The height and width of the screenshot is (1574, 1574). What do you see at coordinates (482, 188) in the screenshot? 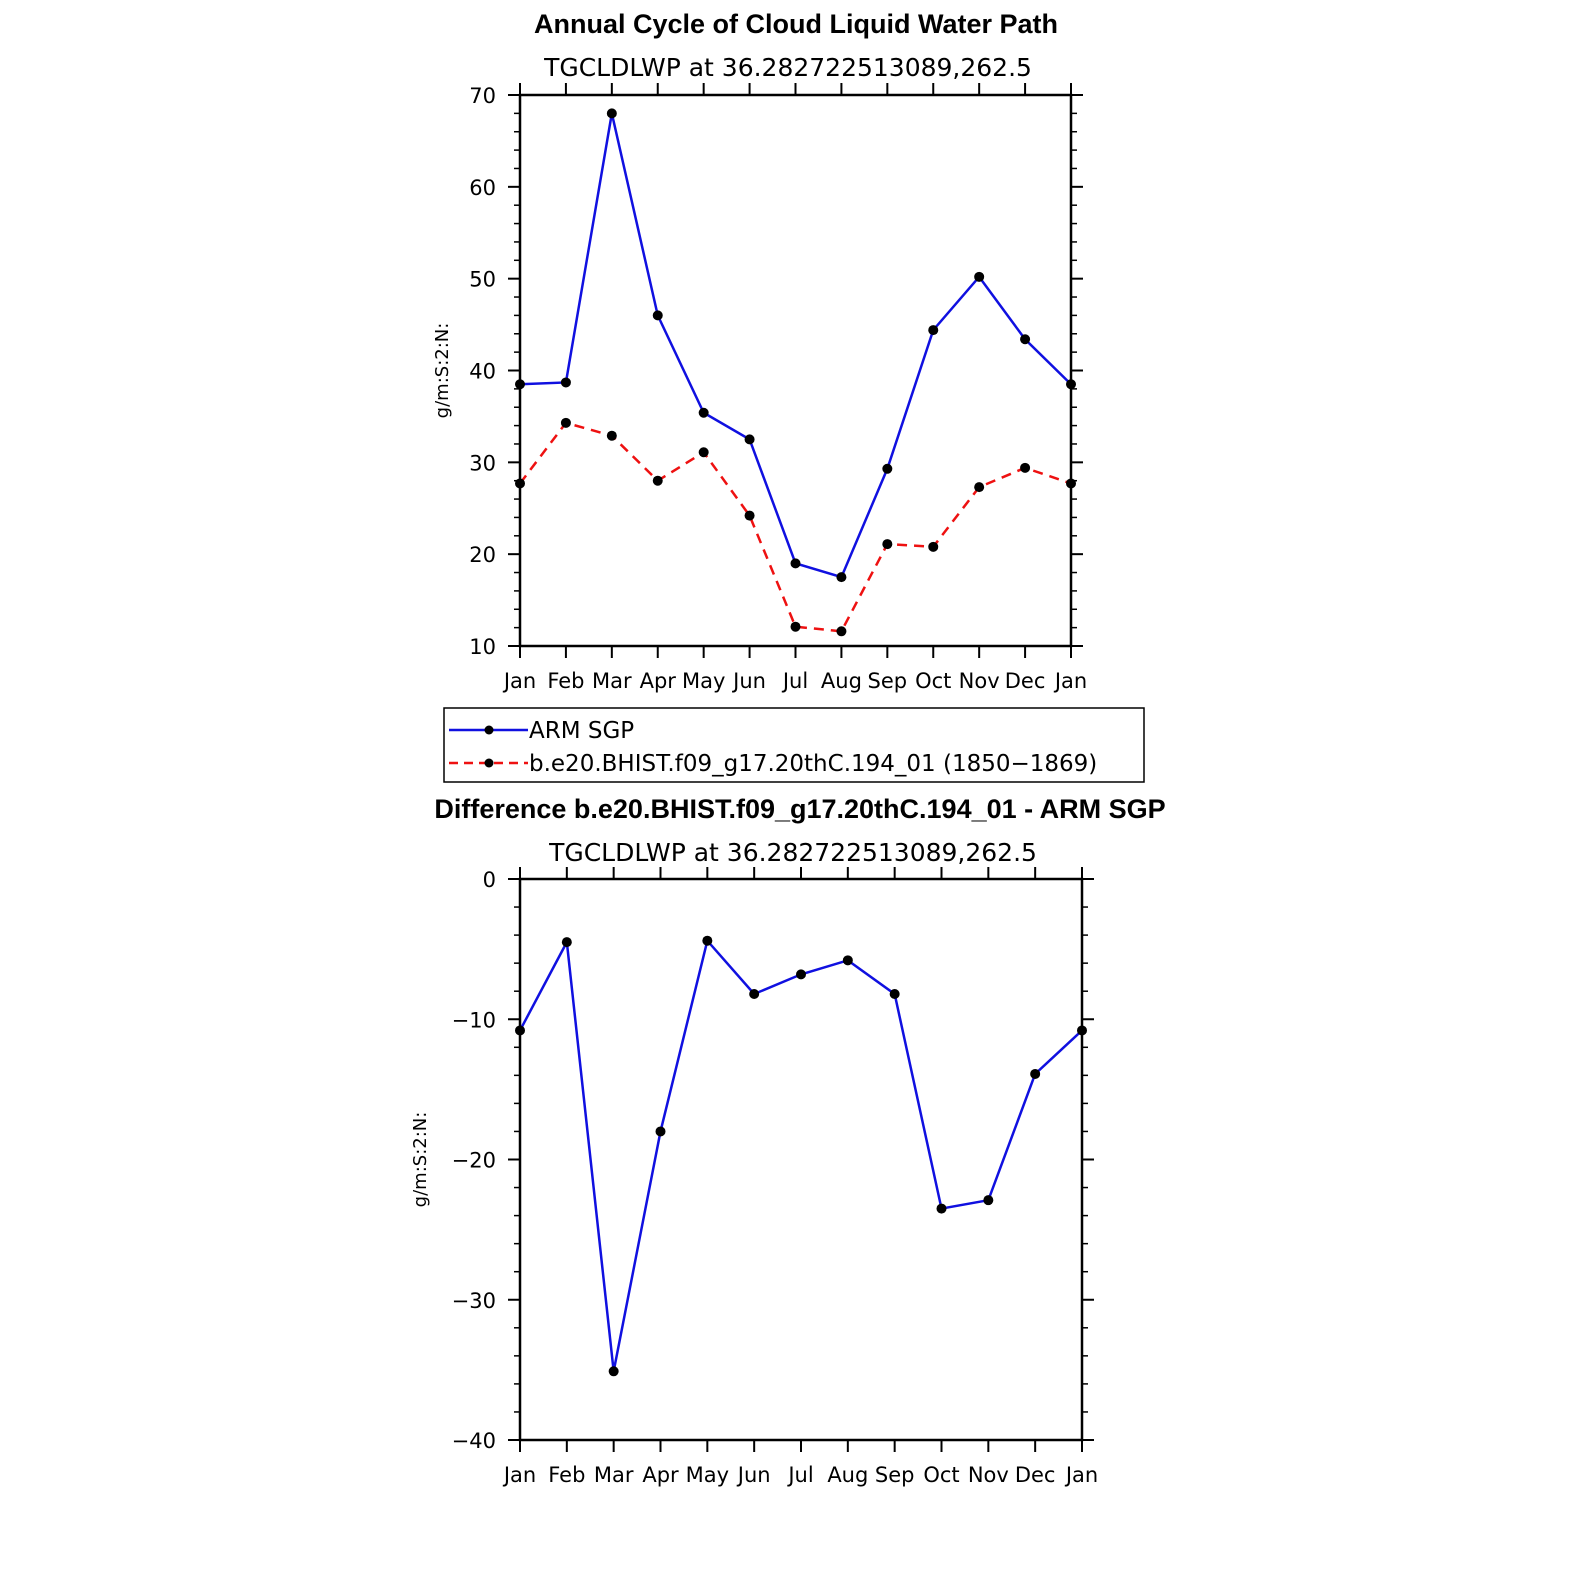
I see `chart-1-y-tick-label: 60` at bounding box center [482, 188].